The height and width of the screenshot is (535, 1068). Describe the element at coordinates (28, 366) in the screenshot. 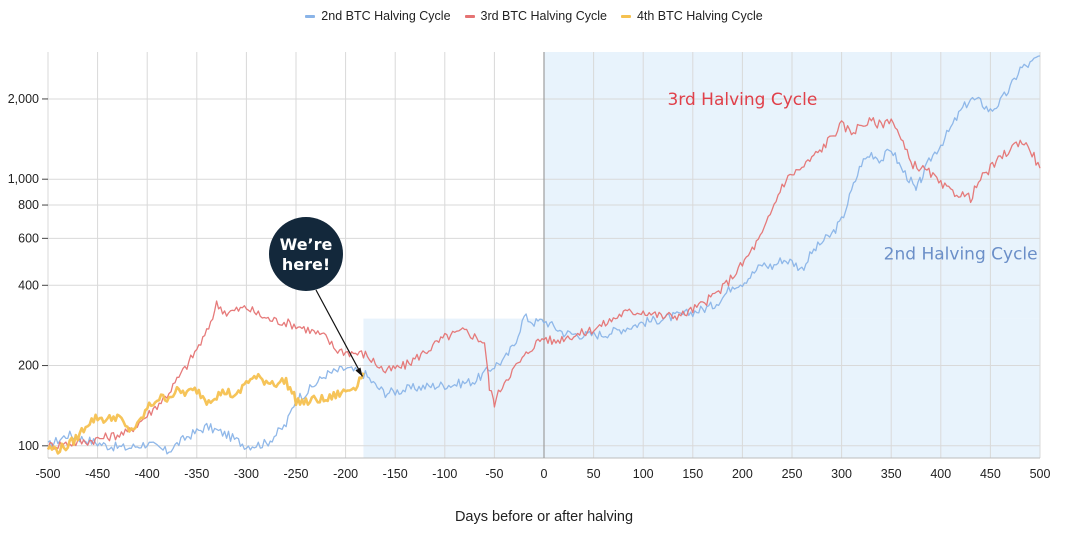

I see `y-tick-label-1: 200` at that location.